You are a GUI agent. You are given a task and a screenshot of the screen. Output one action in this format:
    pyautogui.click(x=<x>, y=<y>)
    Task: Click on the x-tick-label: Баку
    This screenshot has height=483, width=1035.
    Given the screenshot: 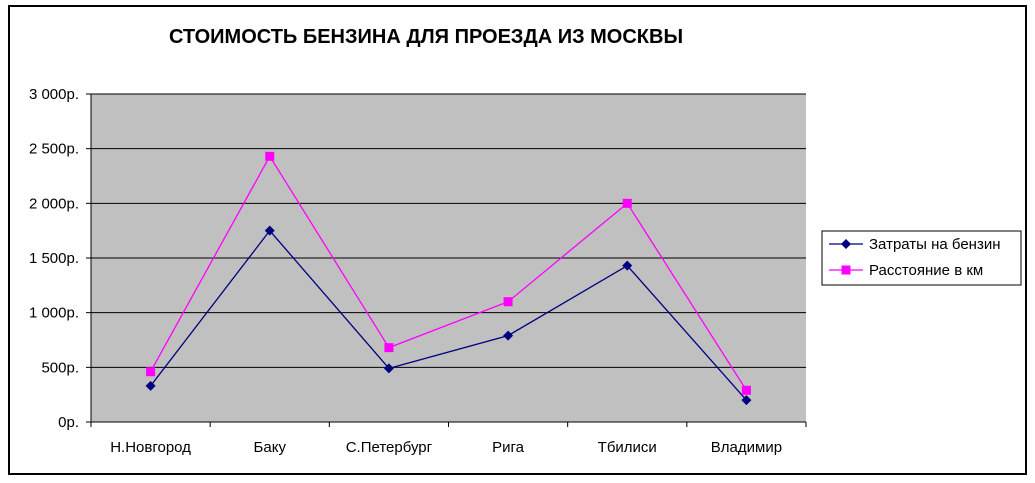 What is the action you would take?
    pyautogui.click(x=270, y=447)
    